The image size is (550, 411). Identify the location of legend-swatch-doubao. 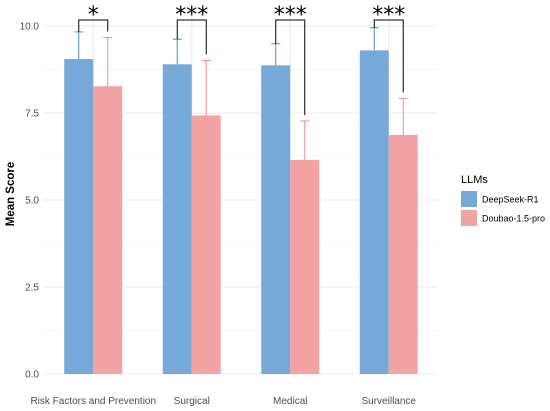
(469, 218).